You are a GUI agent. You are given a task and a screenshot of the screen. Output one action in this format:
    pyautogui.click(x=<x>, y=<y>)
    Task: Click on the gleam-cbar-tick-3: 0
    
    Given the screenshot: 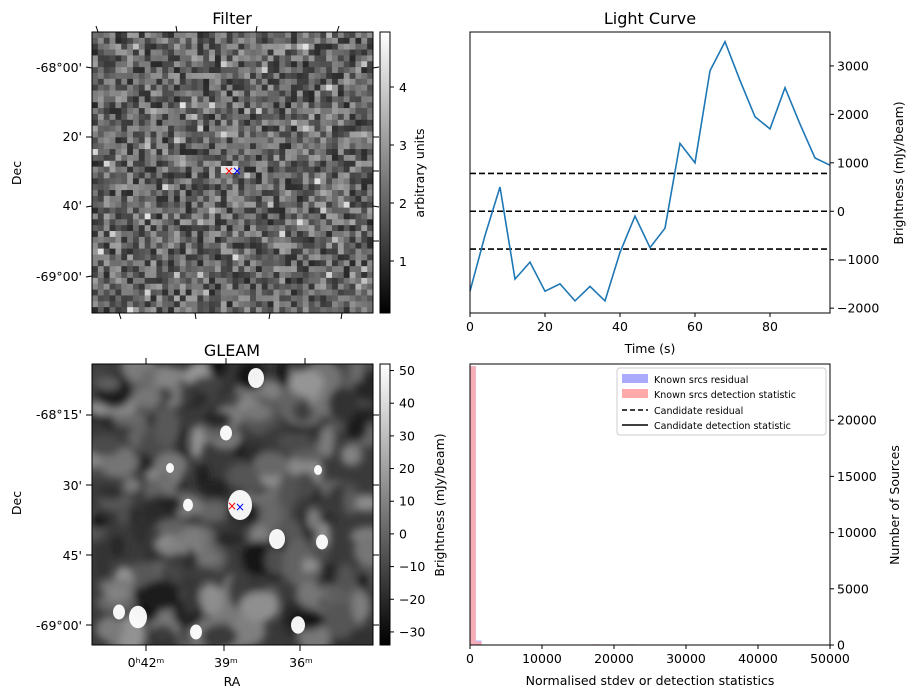 What is the action you would take?
    pyautogui.click(x=403, y=533)
    